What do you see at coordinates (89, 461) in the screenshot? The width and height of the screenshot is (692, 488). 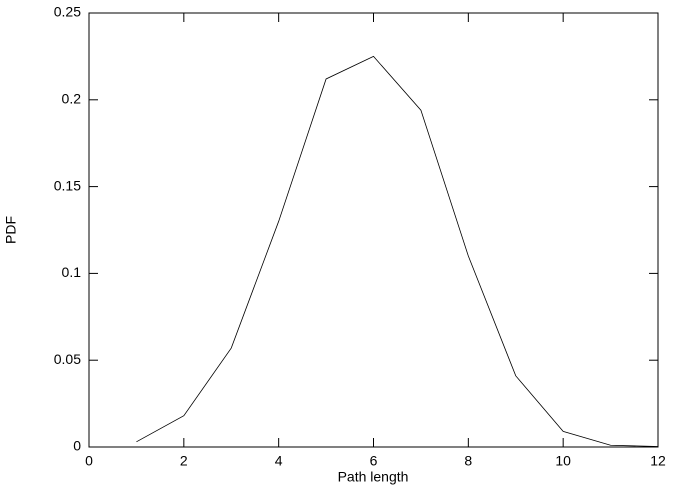 I see `x-tick-label: 0` at bounding box center [89, 461].